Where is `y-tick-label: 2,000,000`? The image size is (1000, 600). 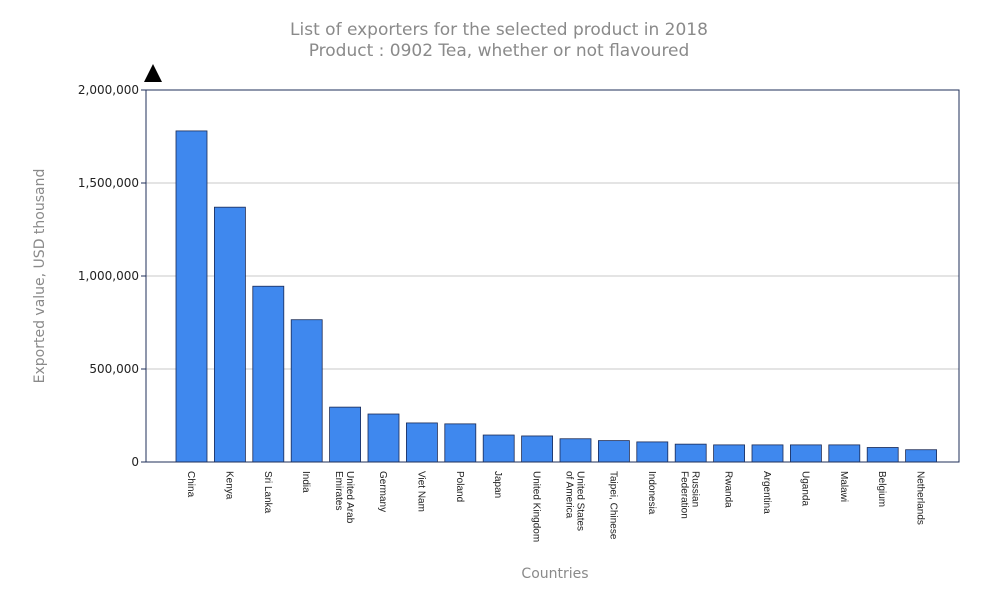
y-tick-label: 2,000,000 is located at coordinates (108, 90).